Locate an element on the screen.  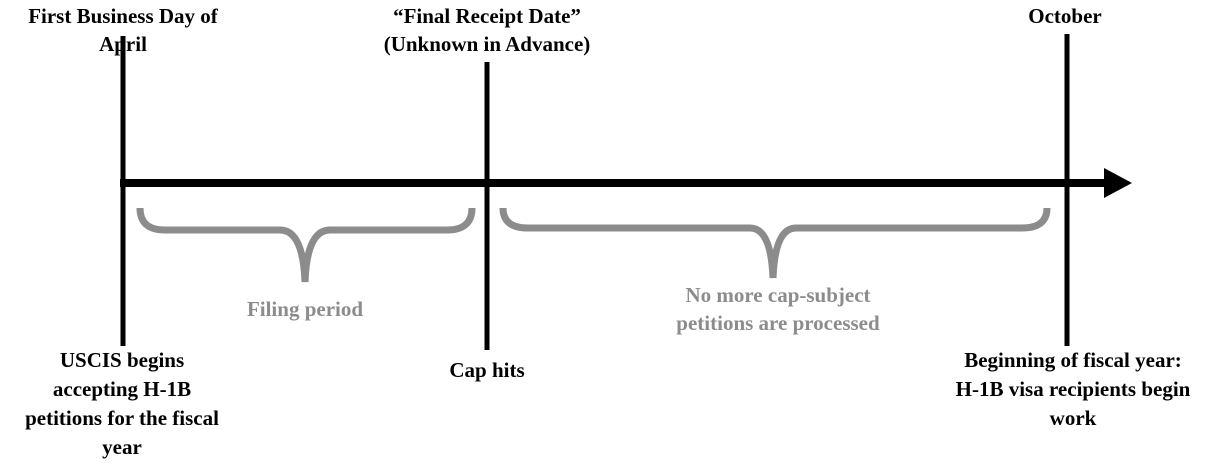
marker-bottom-label: work is located at coordinates (1073, 418).